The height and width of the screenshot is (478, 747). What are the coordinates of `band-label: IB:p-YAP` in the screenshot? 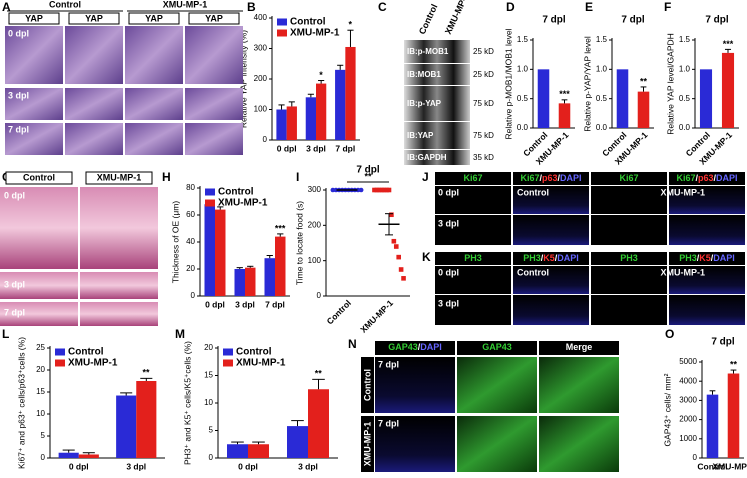 It's located at (424, 103).